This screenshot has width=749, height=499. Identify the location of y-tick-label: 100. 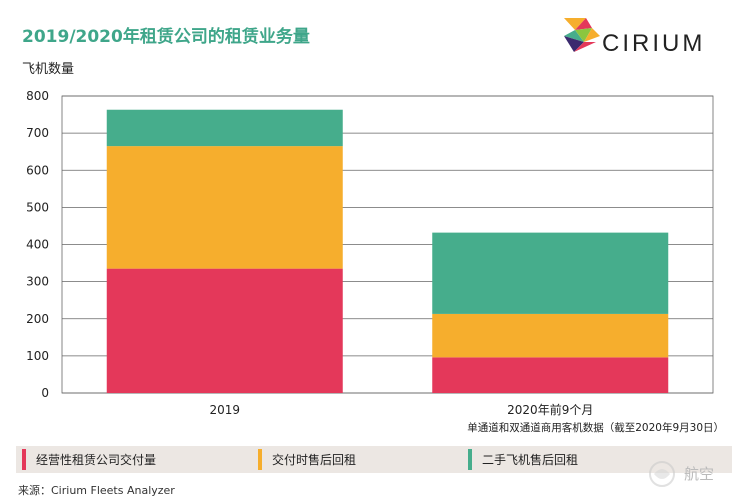
(37, 356).